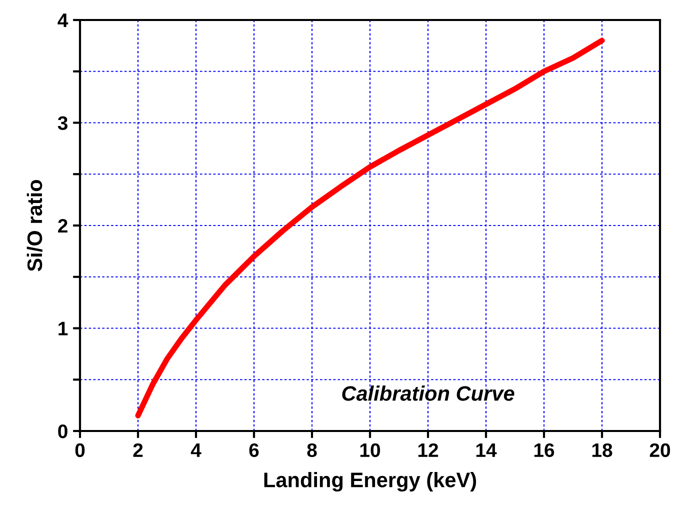 Image resolution: width=680 pixels, height=514 pixels. What do you see at coordinates (428, 450) in the screenshot?
I see `x-tick-label: 12` at bounding box center [428, 450].